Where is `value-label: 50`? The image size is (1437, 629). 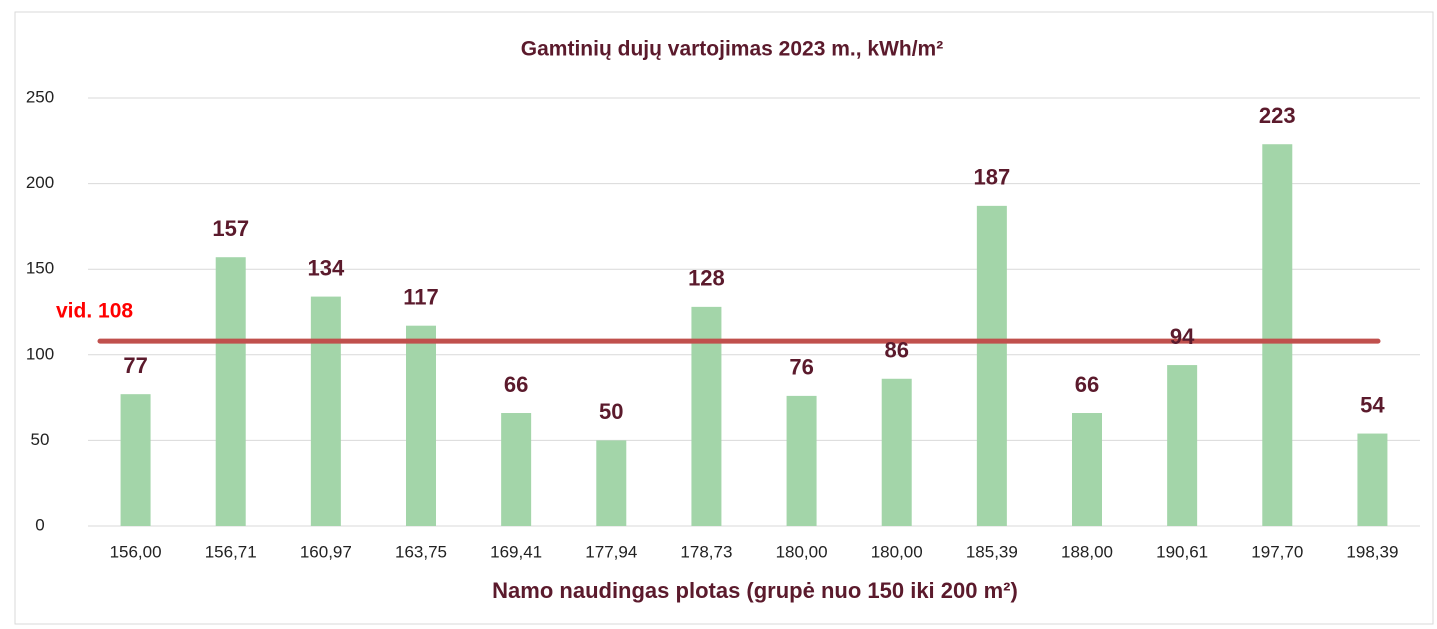 value-label: 50 is located at coordinates (611, 411).